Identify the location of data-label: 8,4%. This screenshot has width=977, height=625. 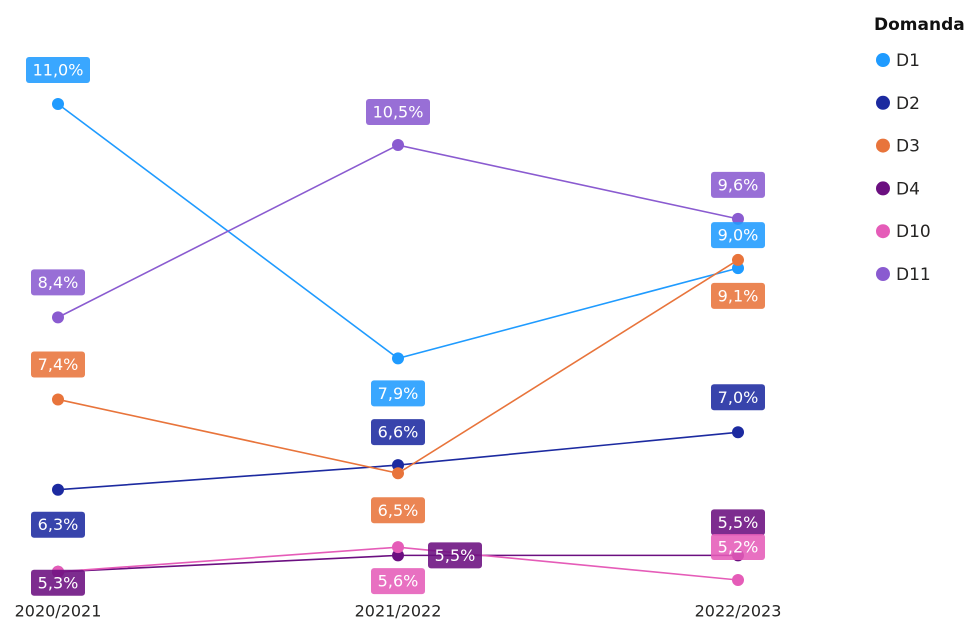
(58, 282).